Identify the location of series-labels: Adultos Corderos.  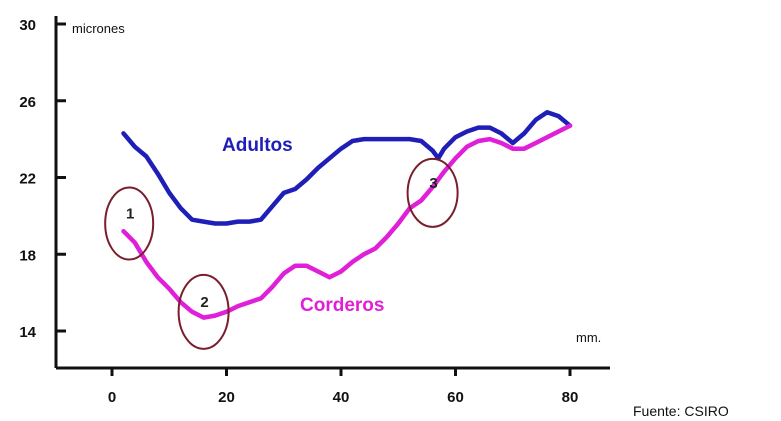
(303, 225).